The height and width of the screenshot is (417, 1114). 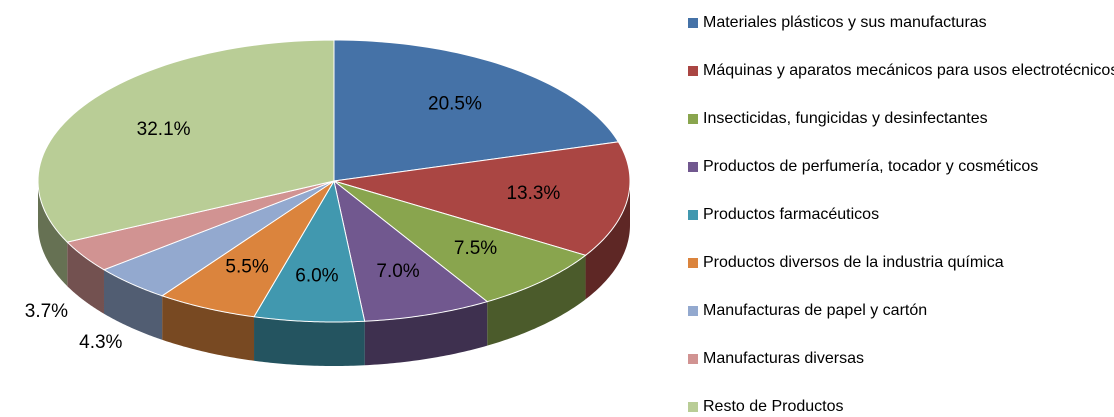 What do you see at coordinates (815, 310) in the screenshot?
I see `legend-label: Manufacturas de papel y cartón` at bounding box center [815, 310].